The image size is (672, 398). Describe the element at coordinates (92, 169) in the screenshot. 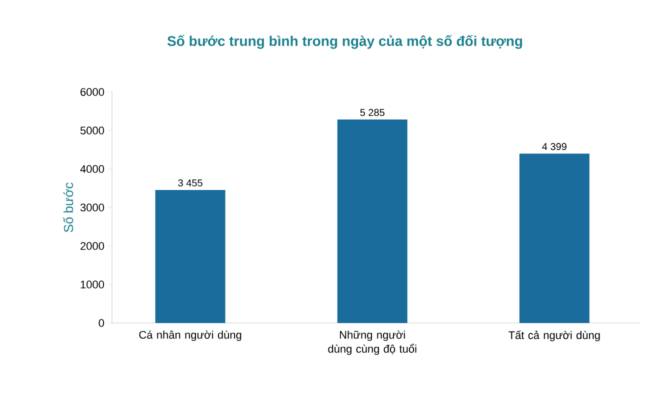

I see `y-tick-label: 4000` at that location.